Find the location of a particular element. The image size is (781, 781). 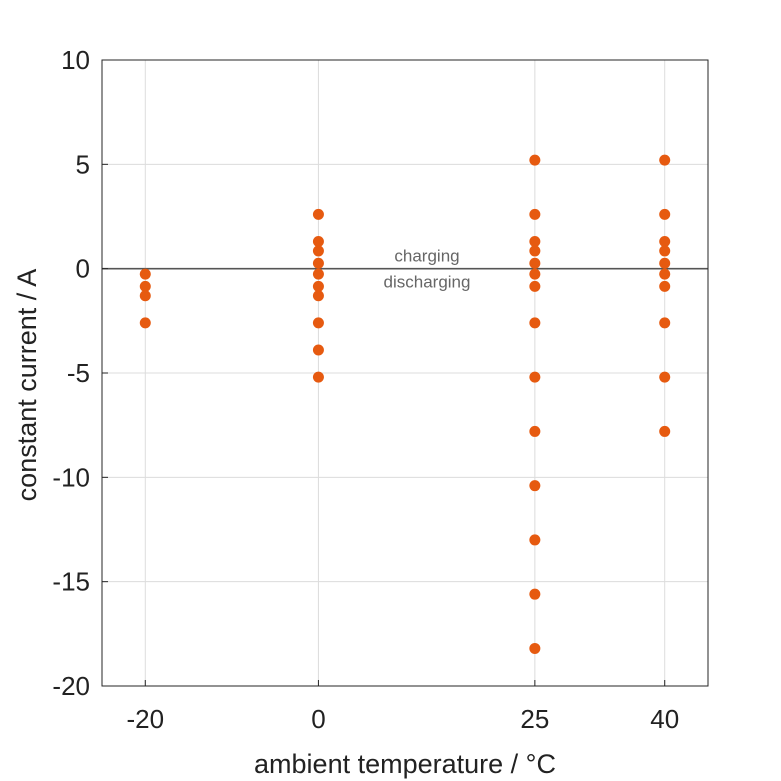

y-tick-label-6: -20 is located at coordinates (71, 686).